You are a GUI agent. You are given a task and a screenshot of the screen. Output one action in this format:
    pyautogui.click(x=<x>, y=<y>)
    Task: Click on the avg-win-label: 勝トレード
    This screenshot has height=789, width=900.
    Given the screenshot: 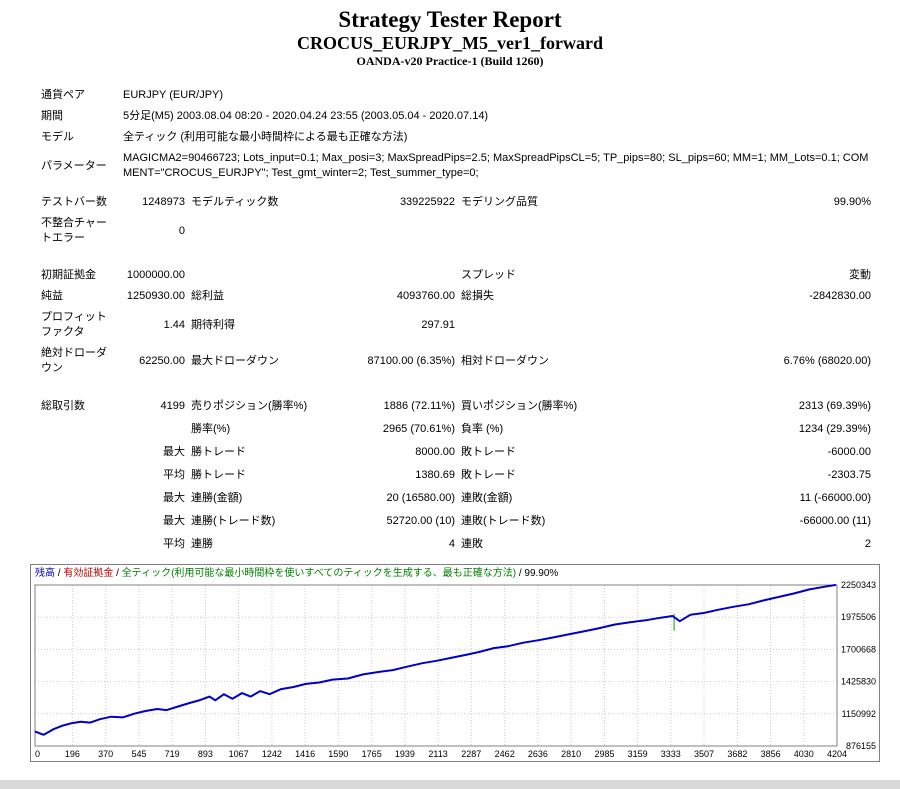 What is the action you would take?
    pyautogui.click(x=218, y=475)
    